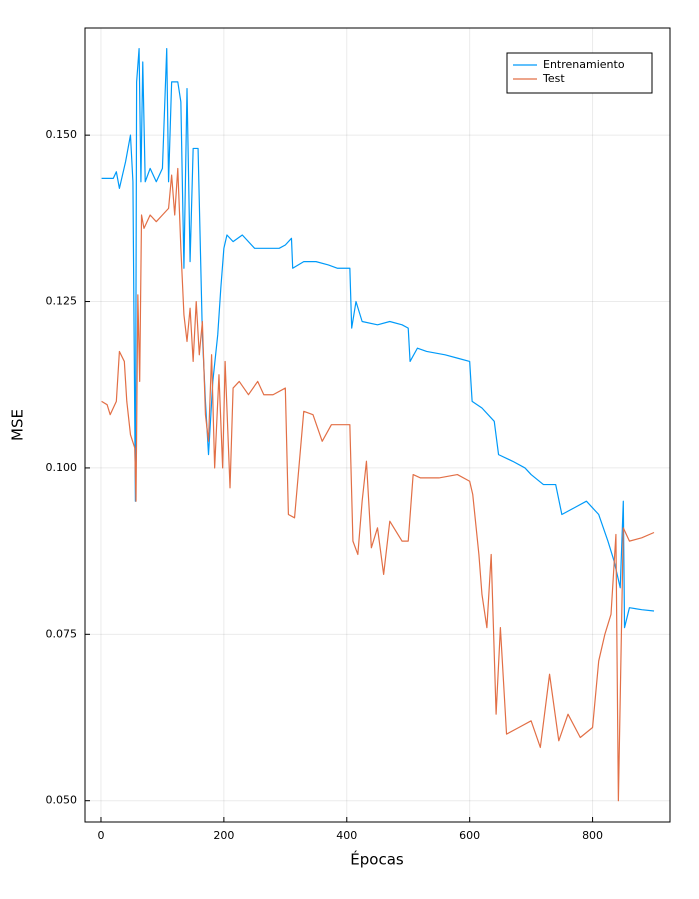 This screenshot has width=699, height=899. What do you see at coordinates (100, 835) in the screenshot?
I see `x-tick-label: 0` at bounding box center [100, 835].